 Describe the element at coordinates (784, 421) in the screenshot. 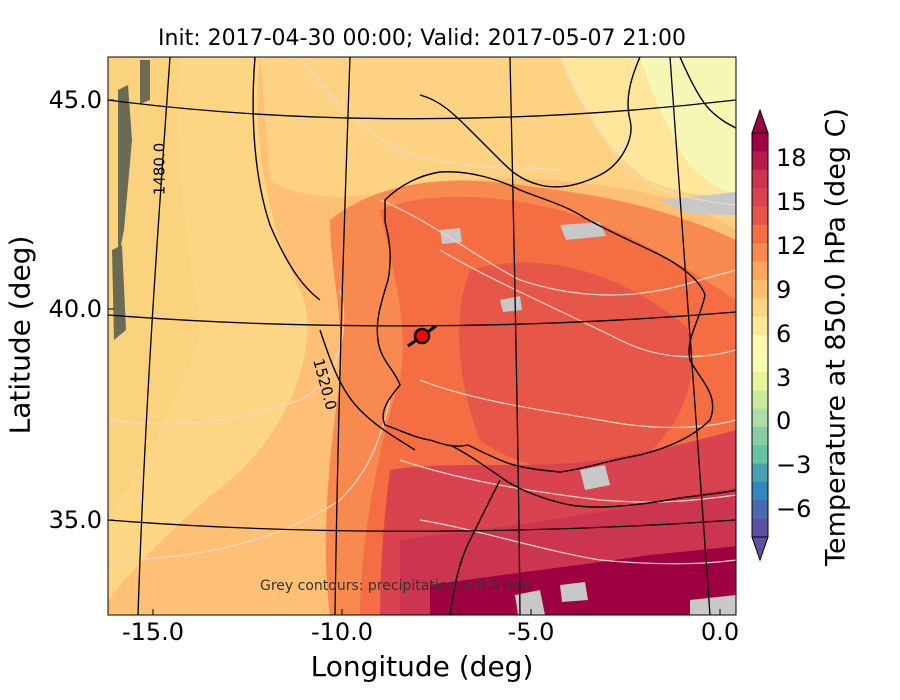

I see `cb-tick-0: 0` at that location.